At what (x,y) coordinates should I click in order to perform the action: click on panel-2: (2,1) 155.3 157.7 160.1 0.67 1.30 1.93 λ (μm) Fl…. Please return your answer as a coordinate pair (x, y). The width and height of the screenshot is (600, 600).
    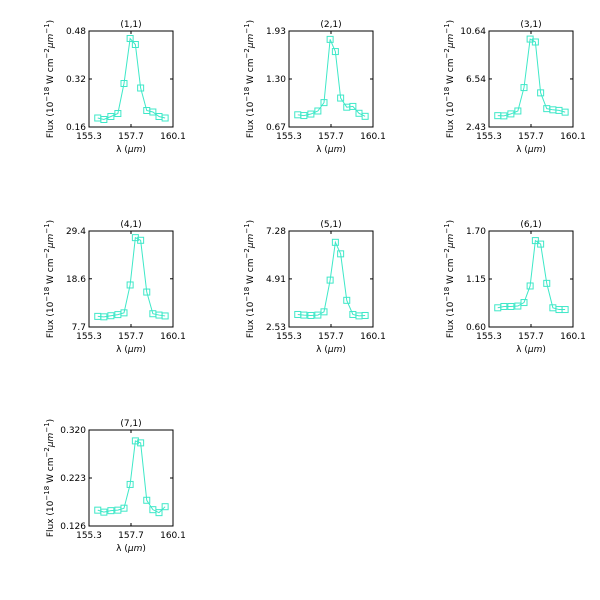
    Looking at the image, I should click on (314, 87).